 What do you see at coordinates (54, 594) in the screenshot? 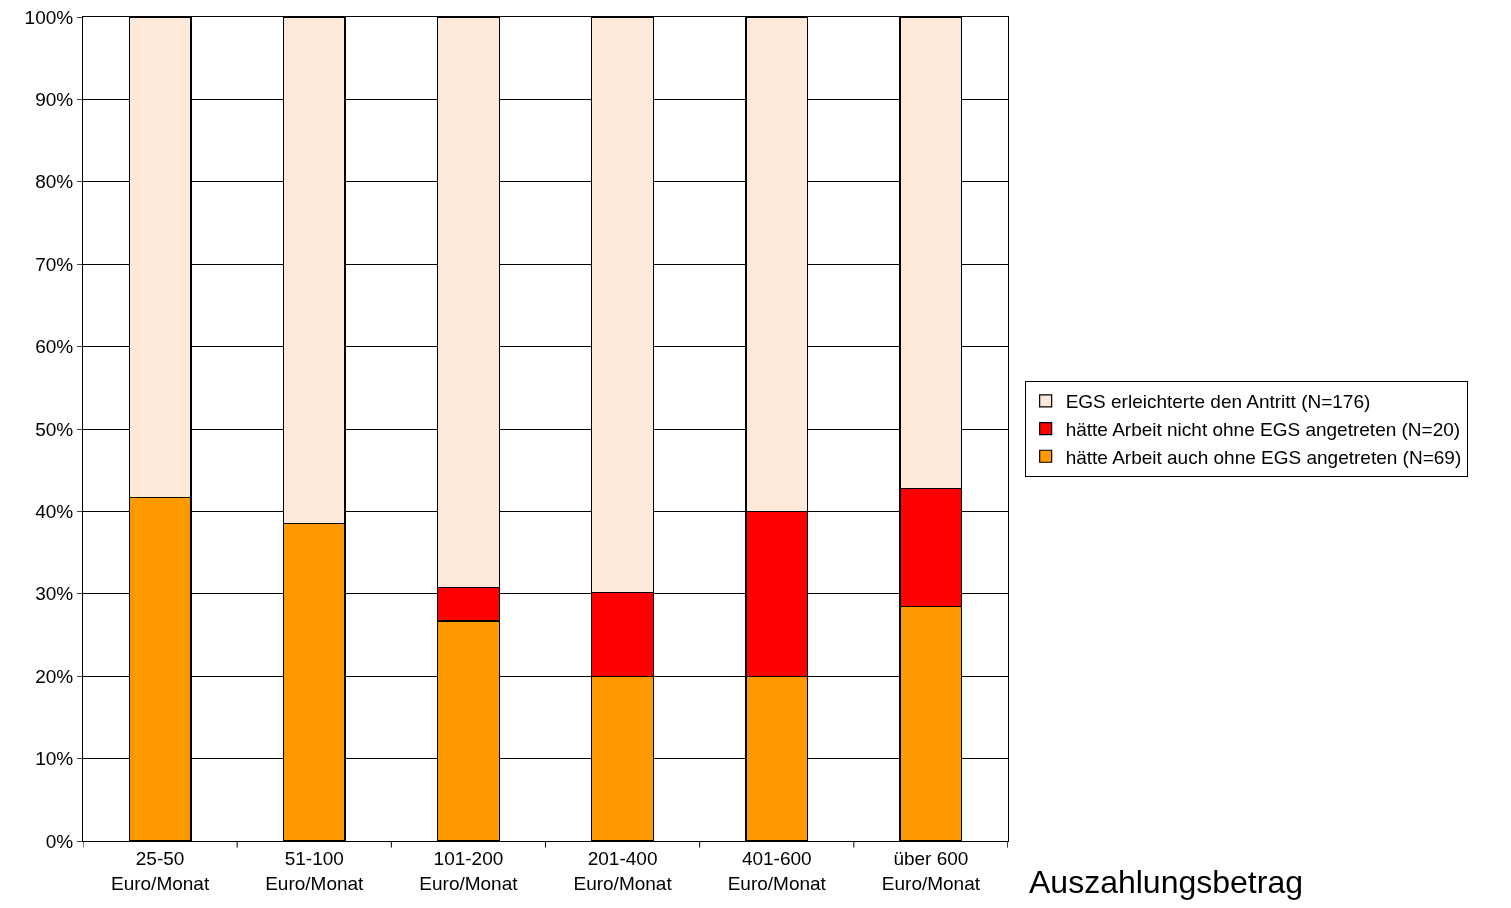
I see `y-tick-label: 30%` at bounding box center [54, 594].